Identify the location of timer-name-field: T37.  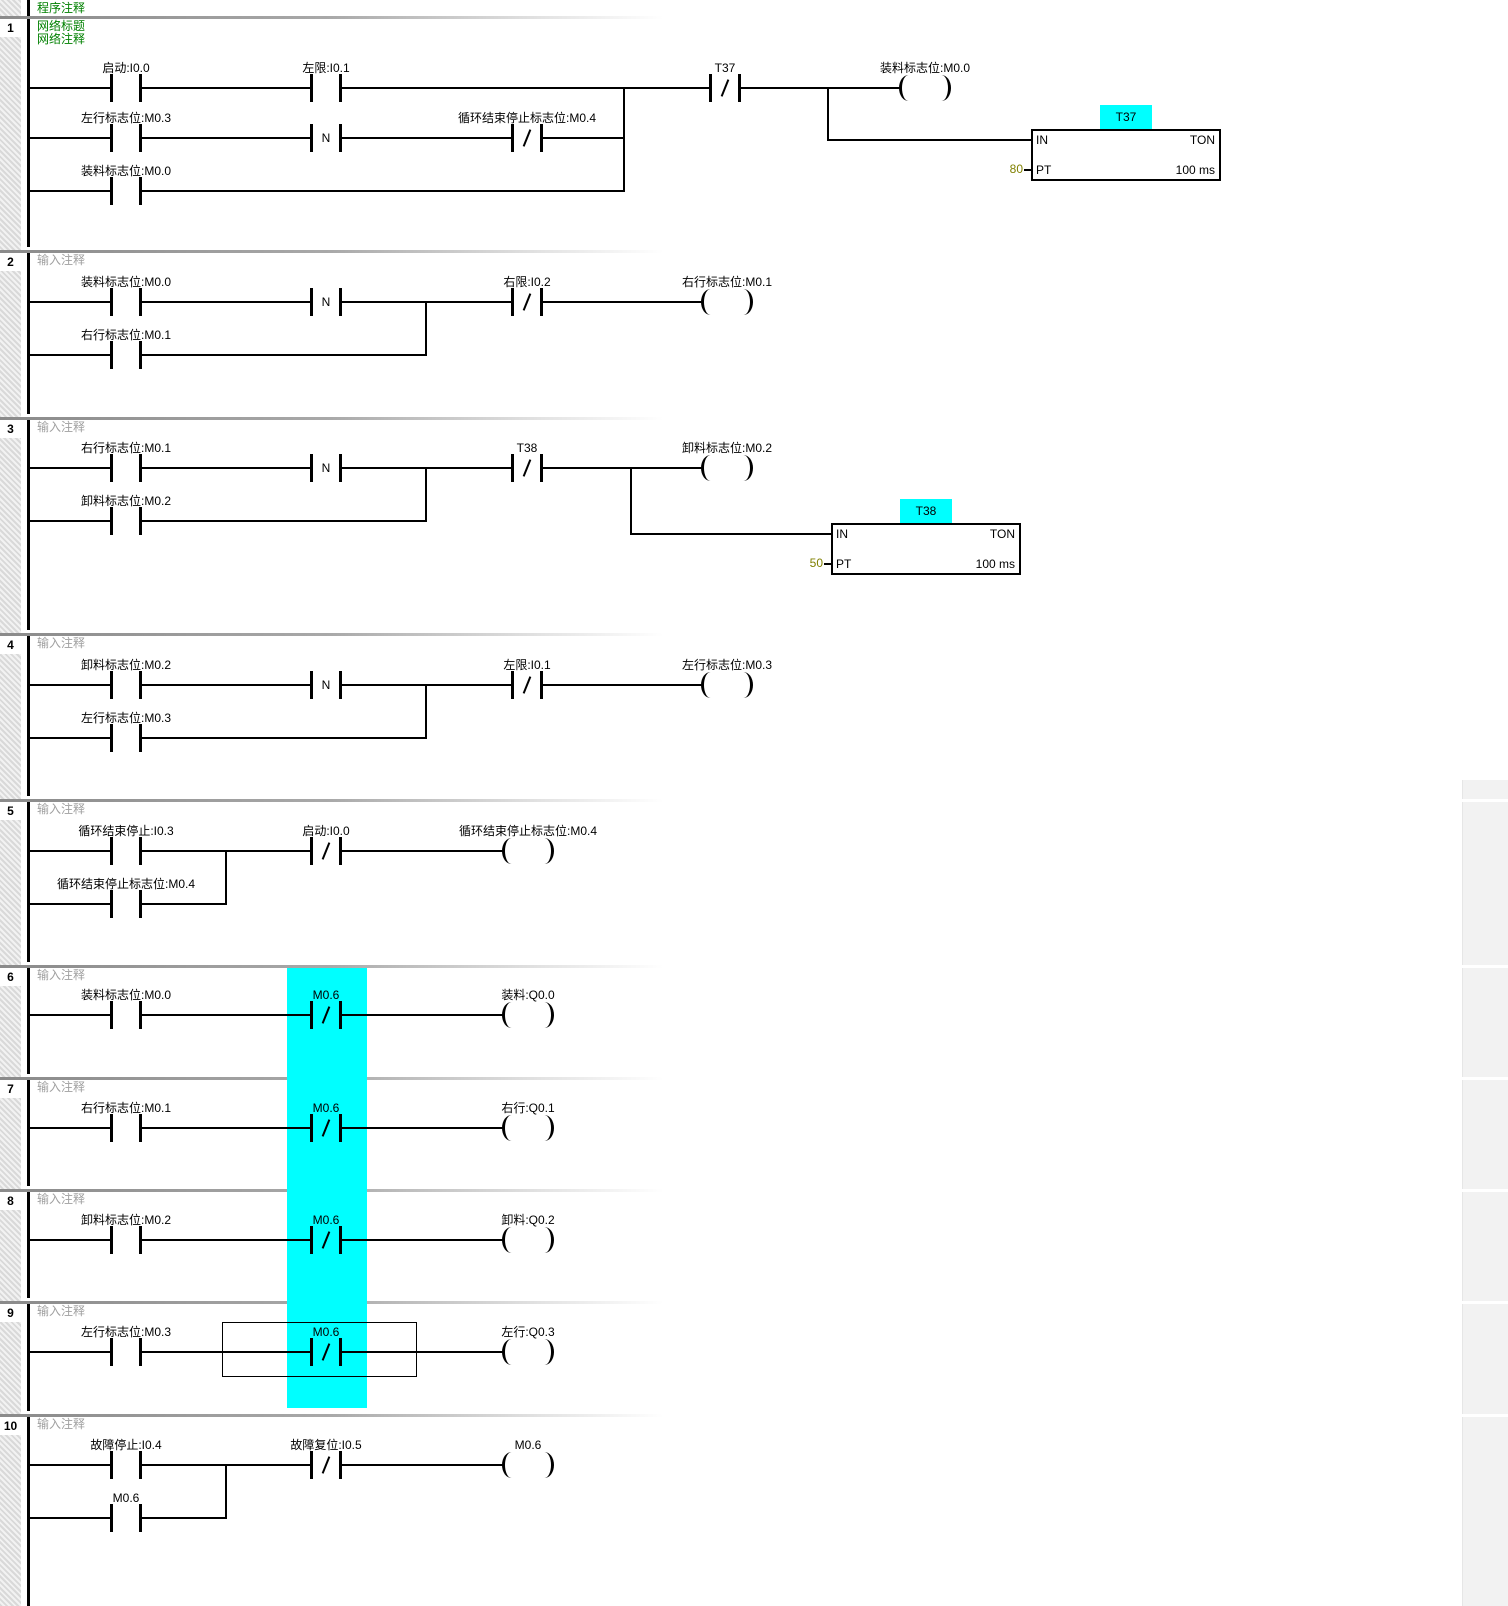
(1126, 117).